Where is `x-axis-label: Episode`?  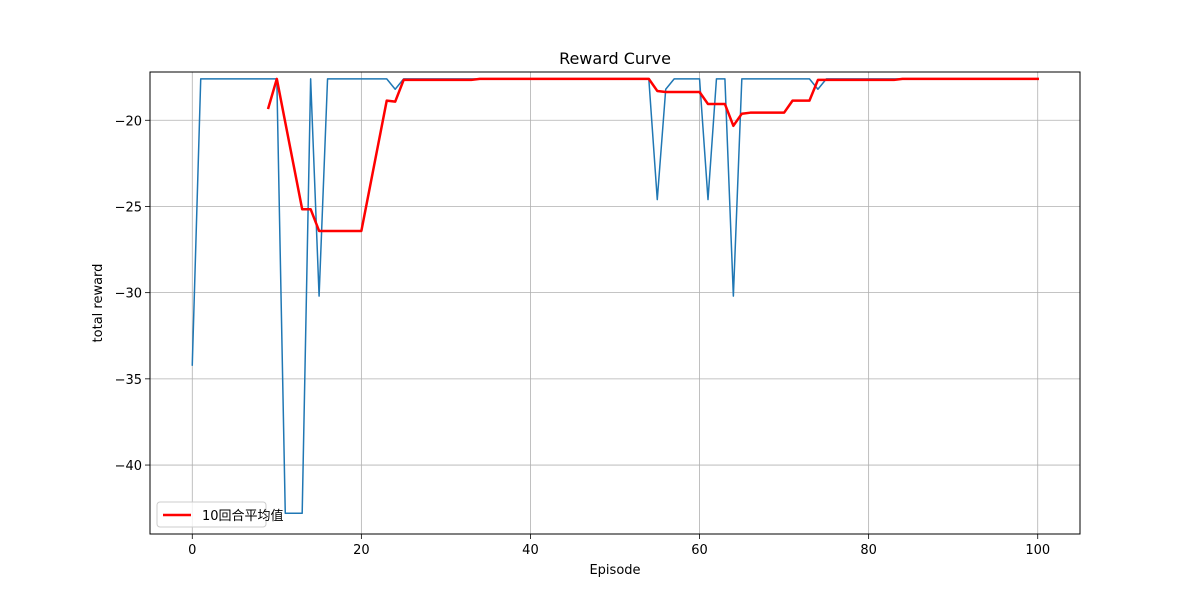
x-axis-label: Episode is located at coordinates (614, 570).